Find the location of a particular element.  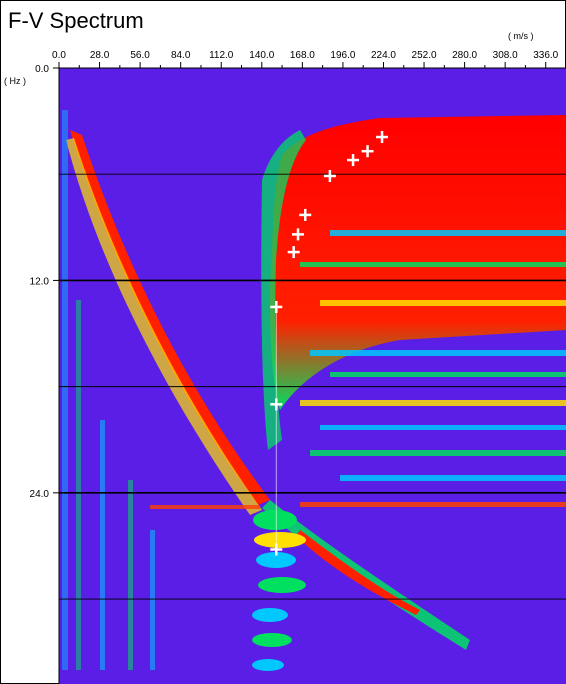

x-tick-label: 224.0 is located at coordinates (383, 55).